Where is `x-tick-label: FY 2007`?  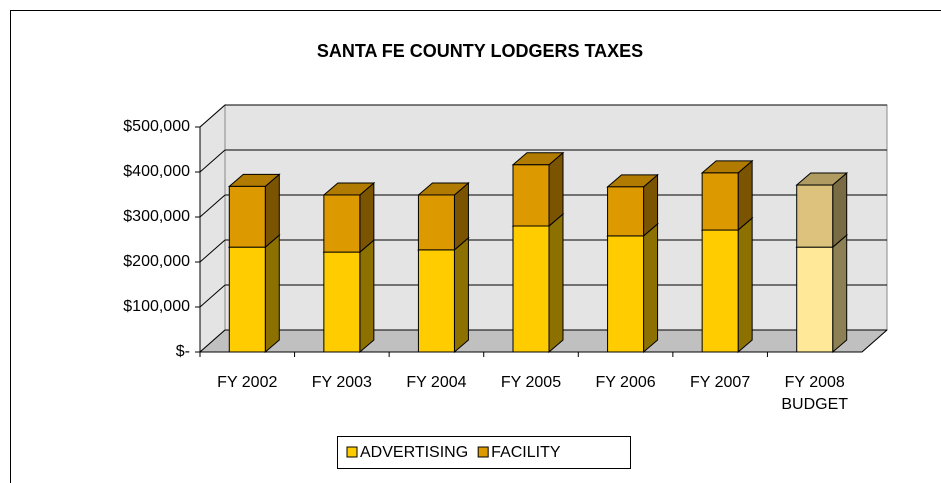
x-tick-label: FY 2007 is located at coordinates (720, 382).